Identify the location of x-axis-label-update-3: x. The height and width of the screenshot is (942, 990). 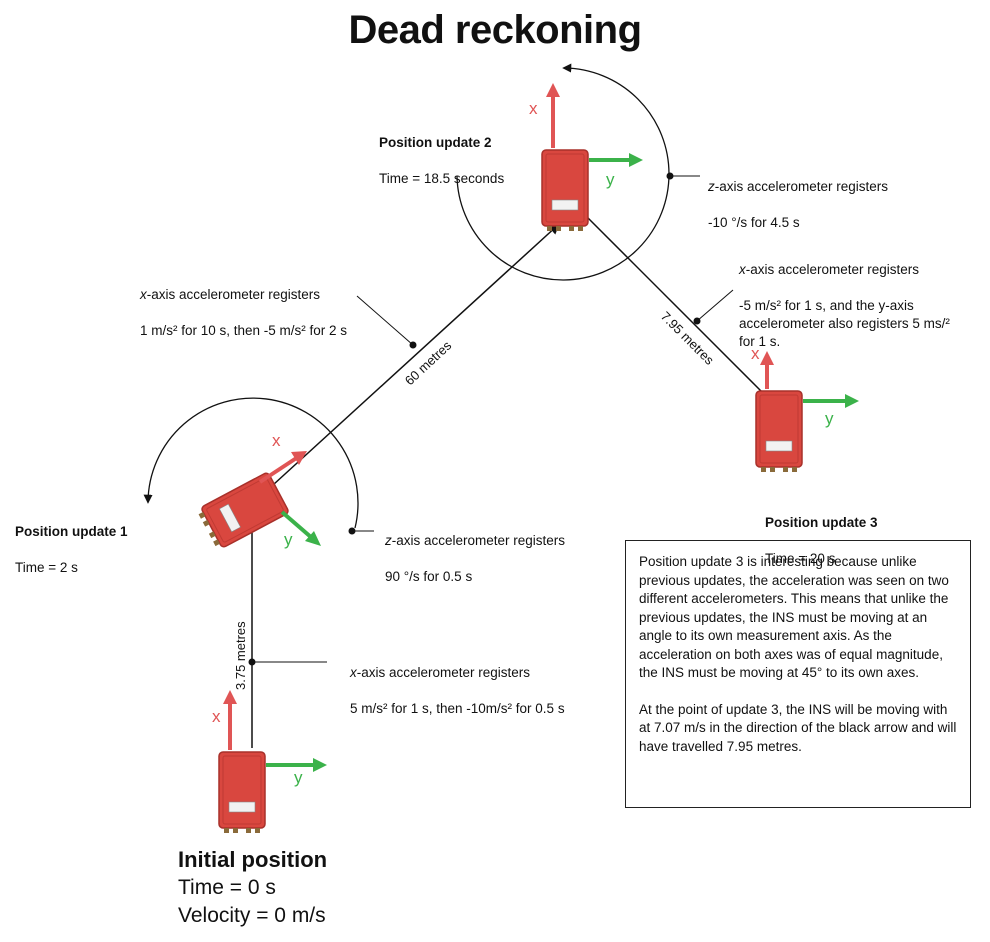
(755, 353).